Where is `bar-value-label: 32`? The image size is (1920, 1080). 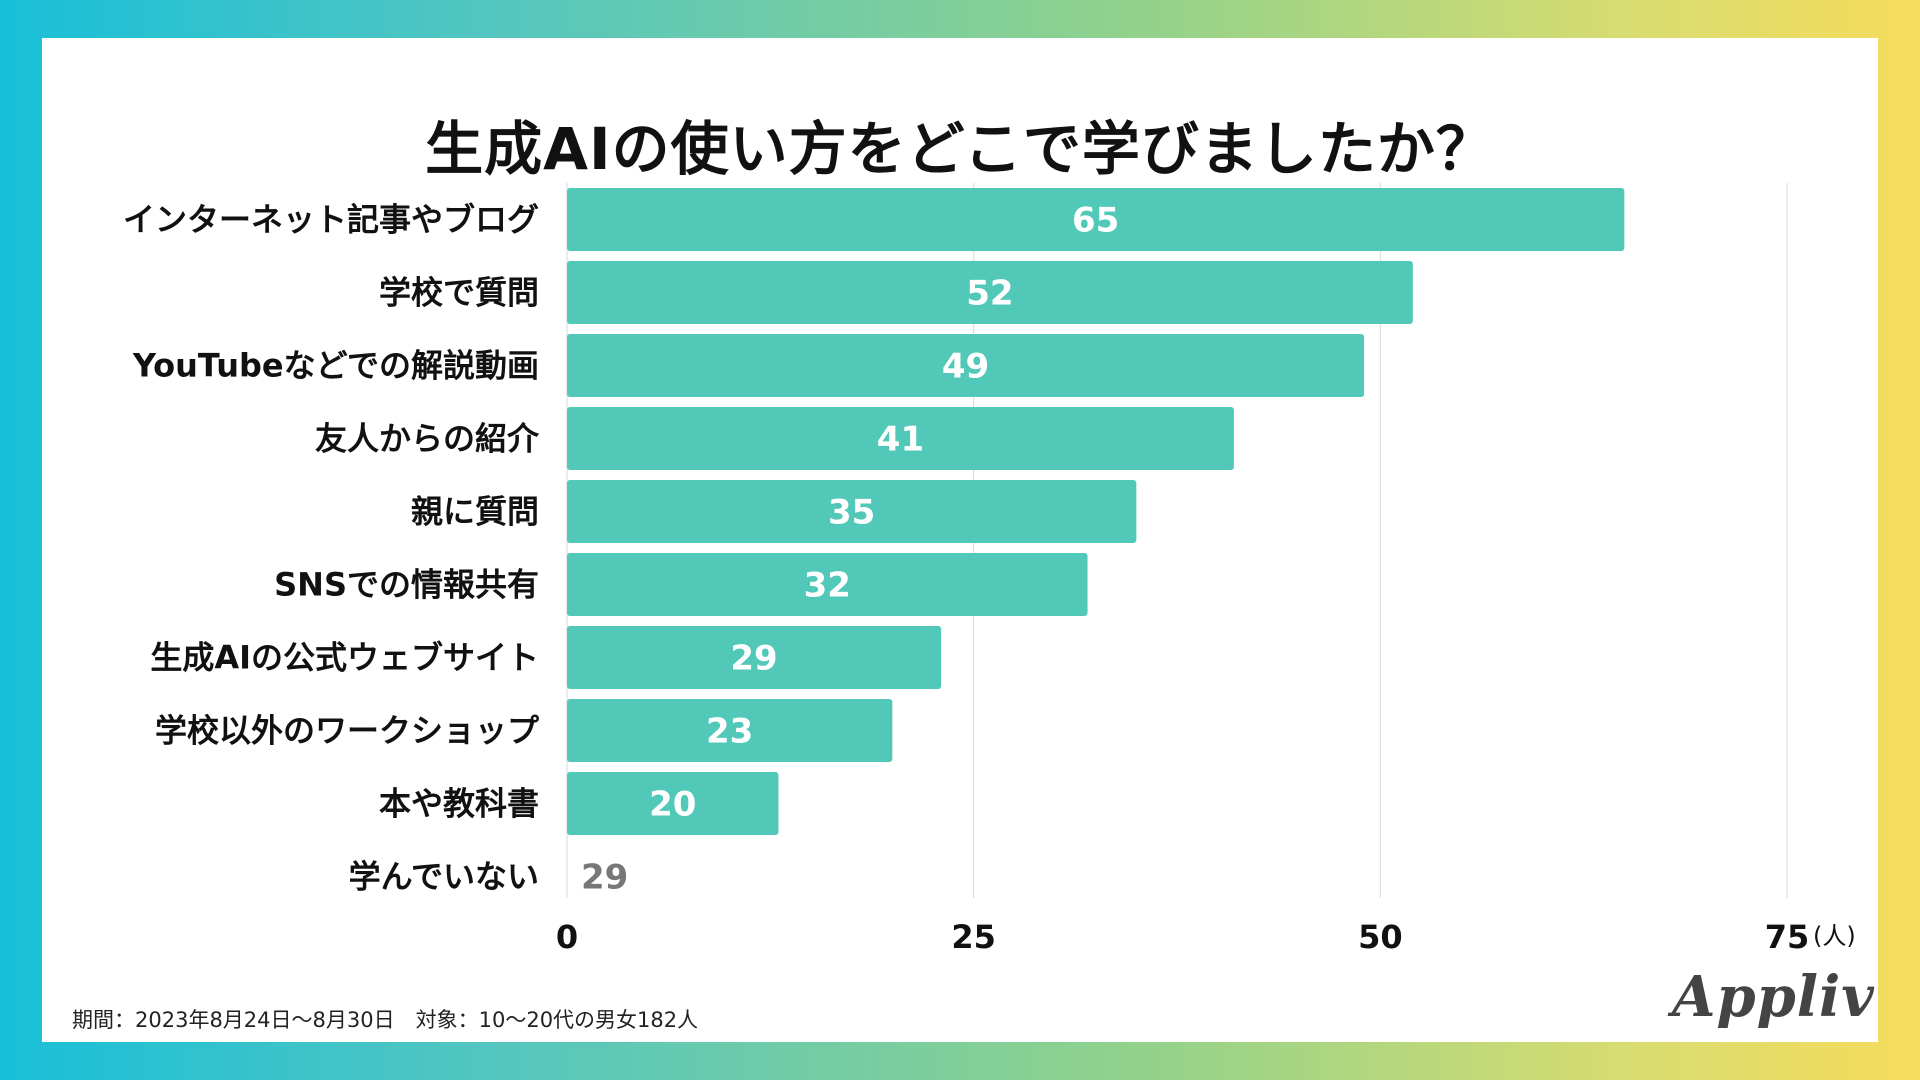 bar-value-label: 32 is located at coordinates (827, 586).